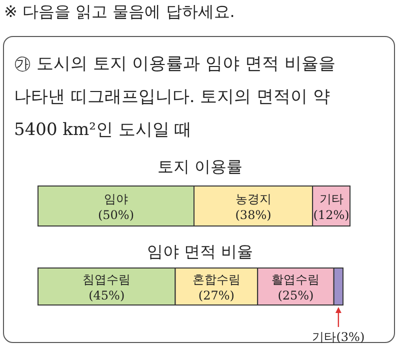  Describe the element at coordinates (106, 295) in the screenshot. I see `data-label: (45%)` at that location.